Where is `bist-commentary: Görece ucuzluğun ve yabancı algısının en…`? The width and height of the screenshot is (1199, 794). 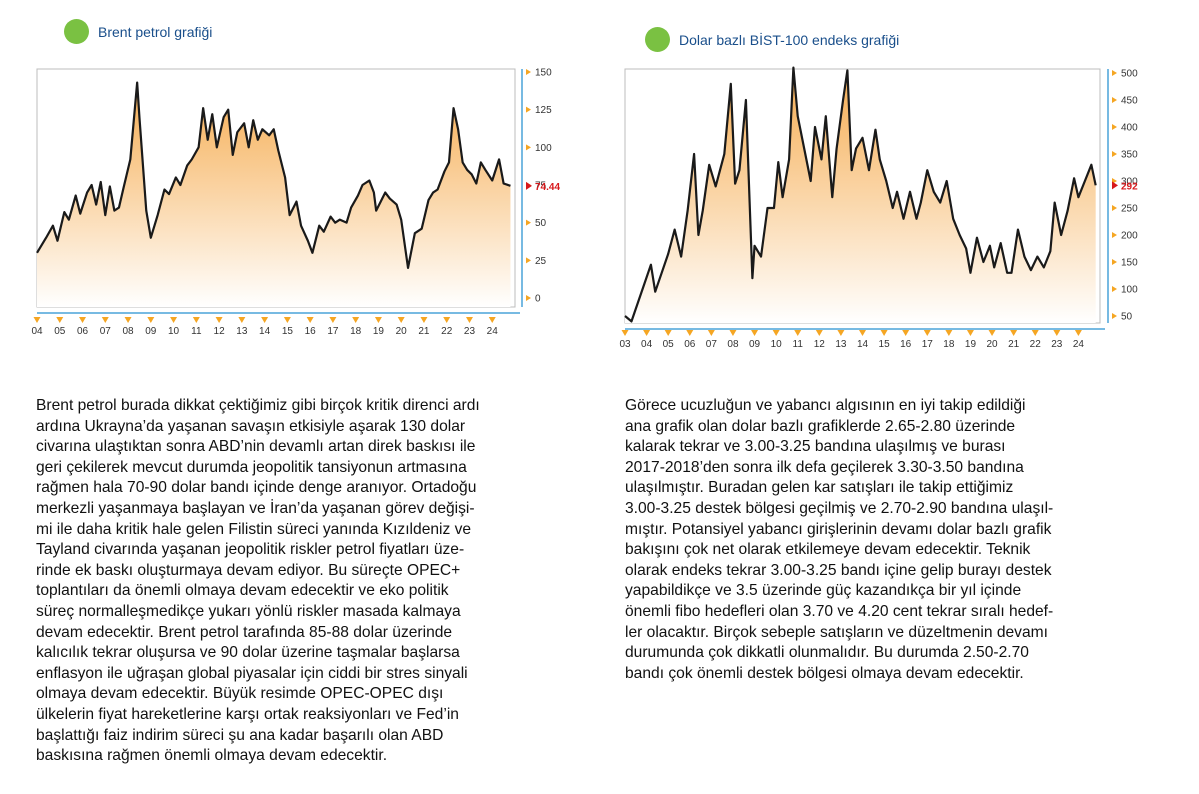
bist-commentary: Görece ucuzluğun ve yabancı algısının en… is located at coordinates (839, 539).